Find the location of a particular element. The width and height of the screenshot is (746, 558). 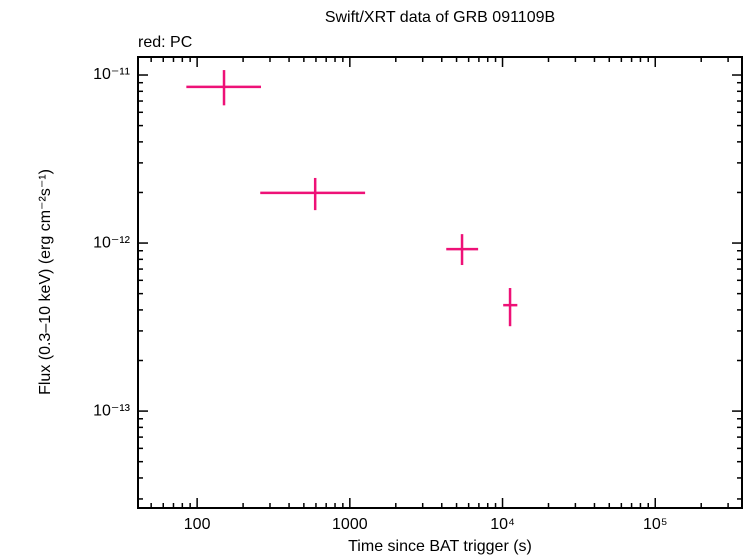

x-tick-label: 1000 is located at coordinates (350, 524).